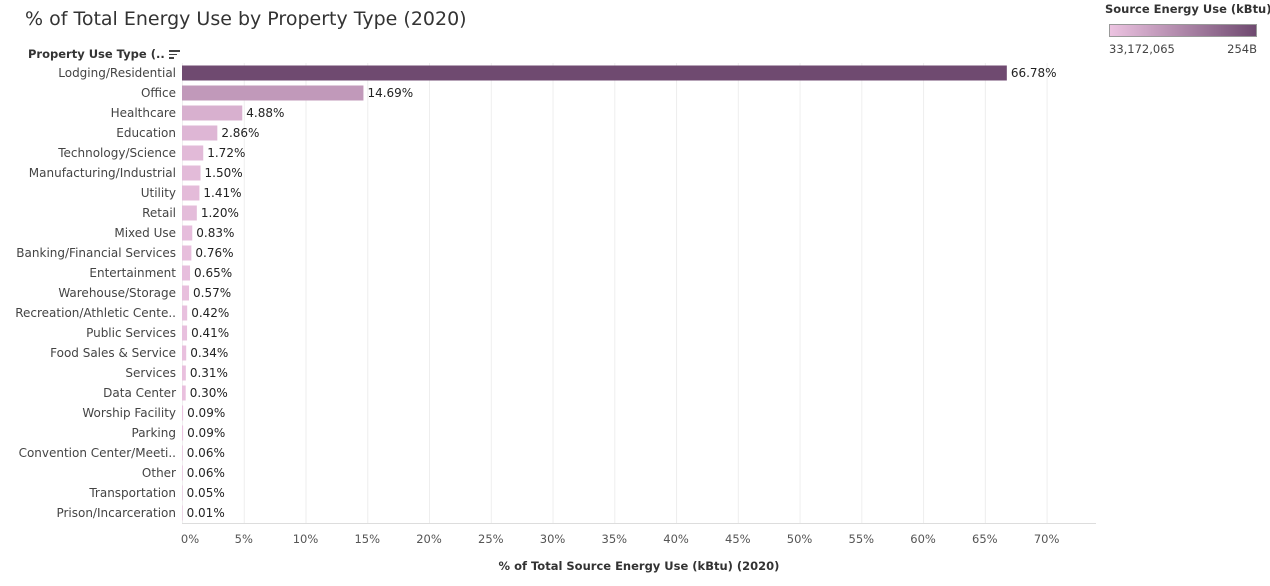 The image size is (1270, 586). Describe the element at coordinates (985, 539) in the screenshot. I see `x-tick-label: 65%` at that location.